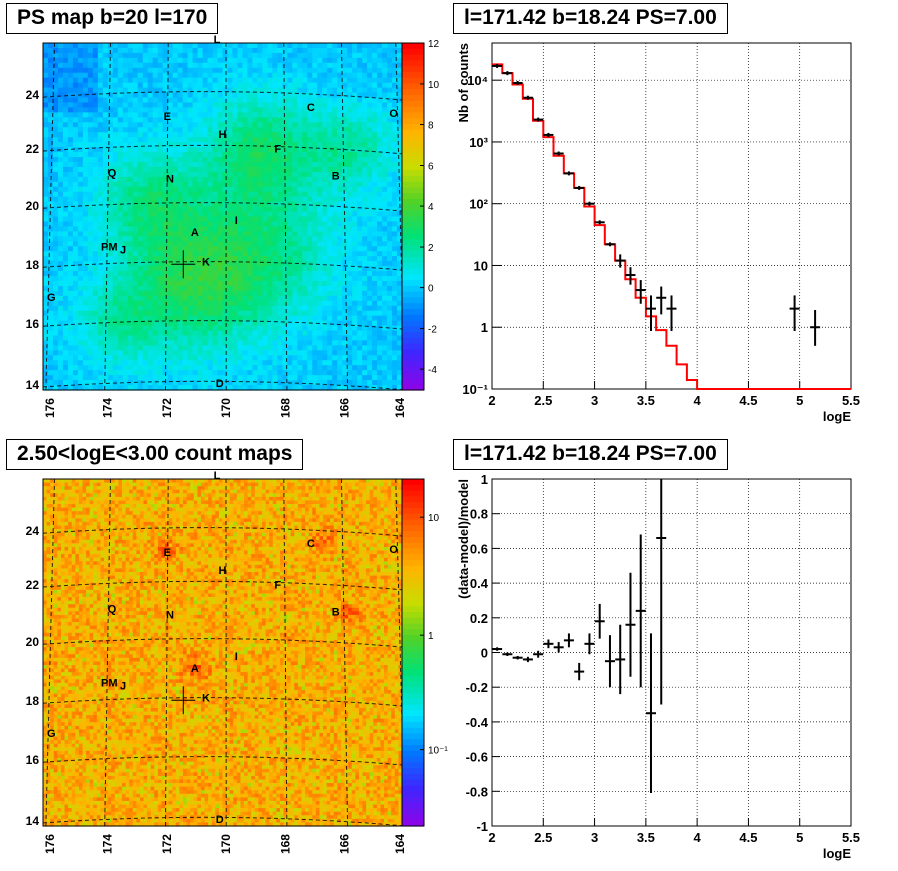  I want to click on count-map-source-label: H, so click(223, 571).